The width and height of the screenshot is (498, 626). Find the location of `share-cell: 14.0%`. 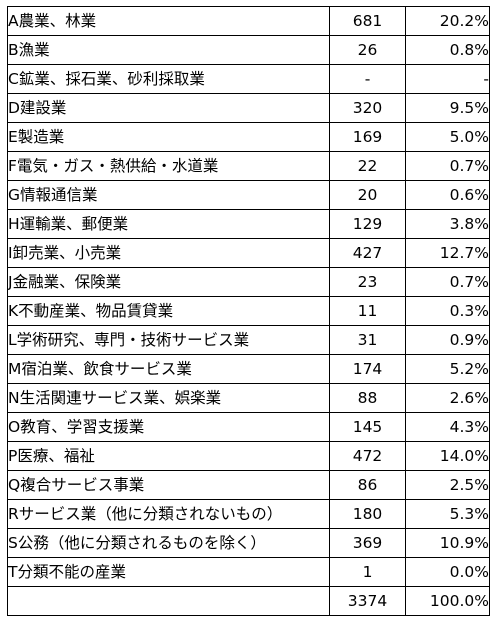

share-cell: 14.0% is located at coordinates (447, 456).